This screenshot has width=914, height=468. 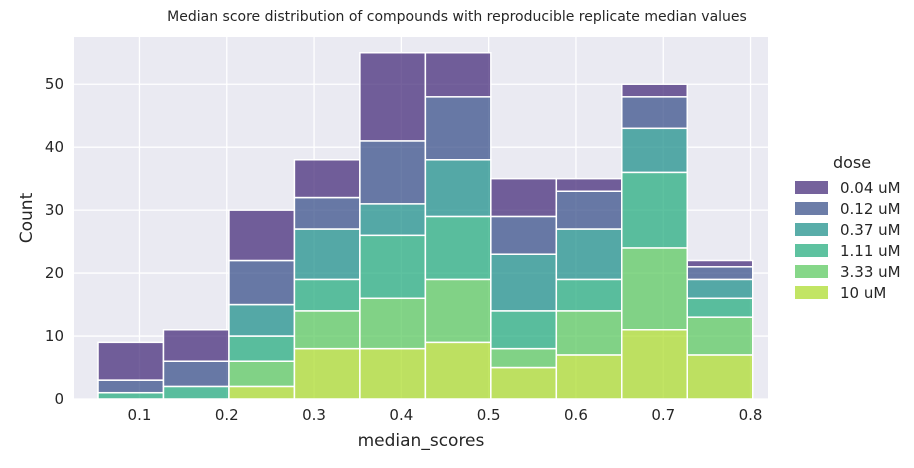 What do you see at coordinates (314, 415) in the screenshot?
I see `x-tick-label: 0.3` at bounding box center [314, 415].